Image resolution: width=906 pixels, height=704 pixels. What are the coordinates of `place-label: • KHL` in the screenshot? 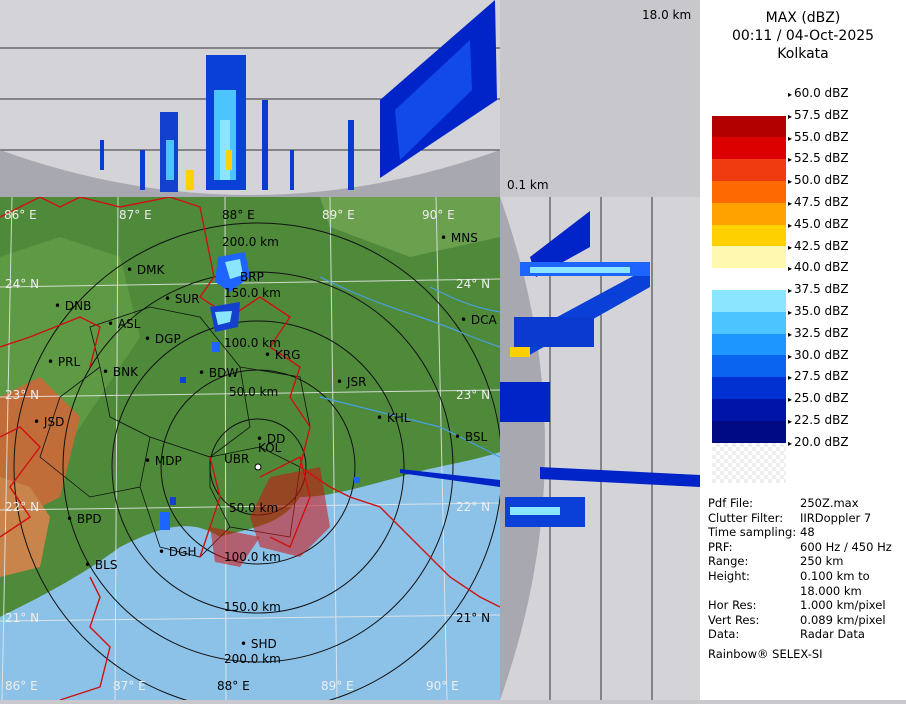 It's located at (393, 418).